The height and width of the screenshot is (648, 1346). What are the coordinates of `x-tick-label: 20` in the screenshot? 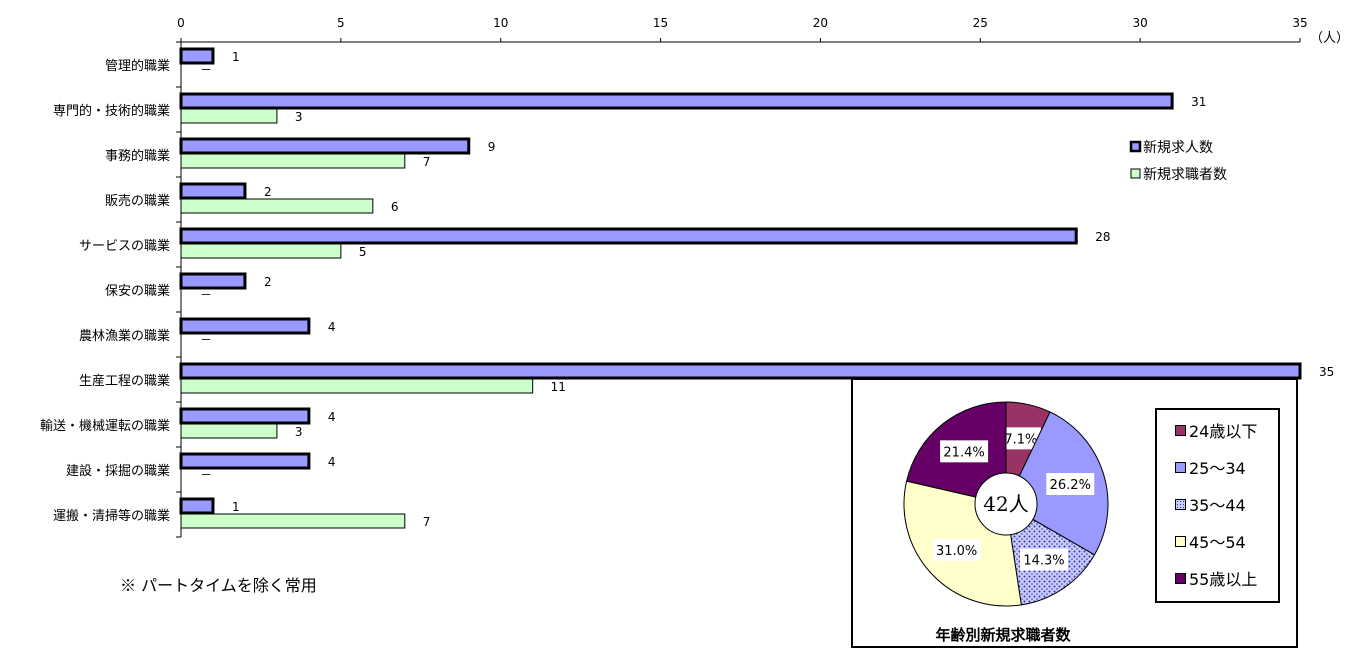 It's located at (820, 23).